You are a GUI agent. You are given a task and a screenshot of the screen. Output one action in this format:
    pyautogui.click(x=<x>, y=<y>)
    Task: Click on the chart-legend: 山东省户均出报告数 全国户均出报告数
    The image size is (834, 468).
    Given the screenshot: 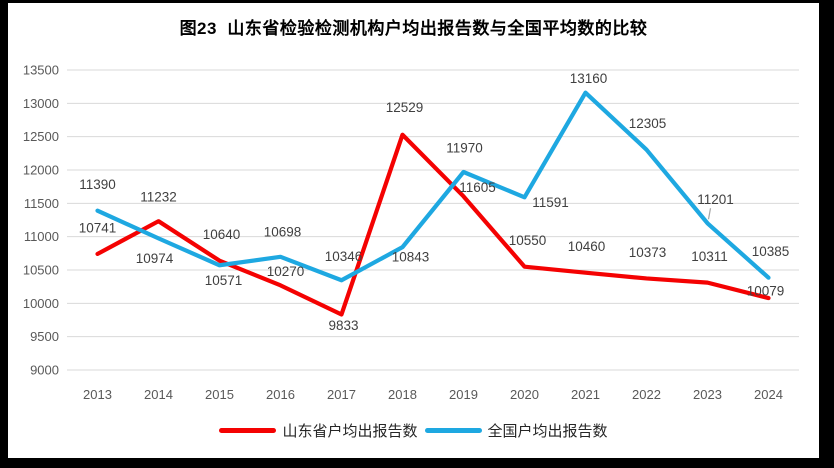 What is the action you would take?
    pyautogui.click(x=413, y=430)
    